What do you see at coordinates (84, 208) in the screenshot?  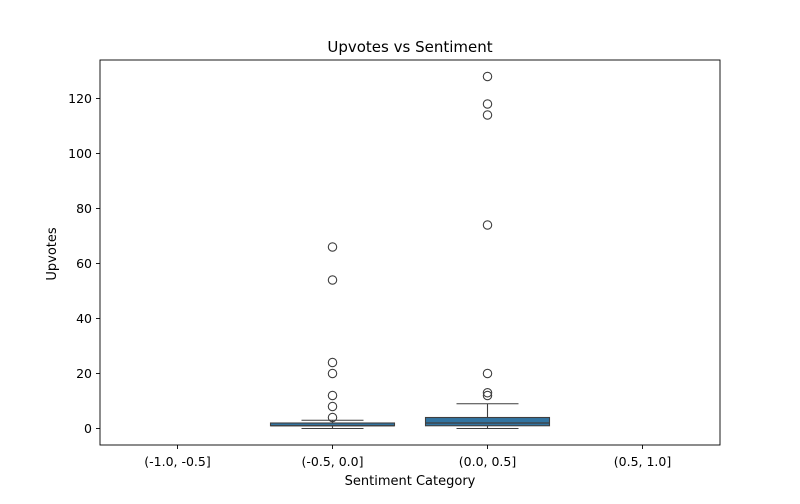 I see `y-tick-label: 80` at bounding box center [84, 208].